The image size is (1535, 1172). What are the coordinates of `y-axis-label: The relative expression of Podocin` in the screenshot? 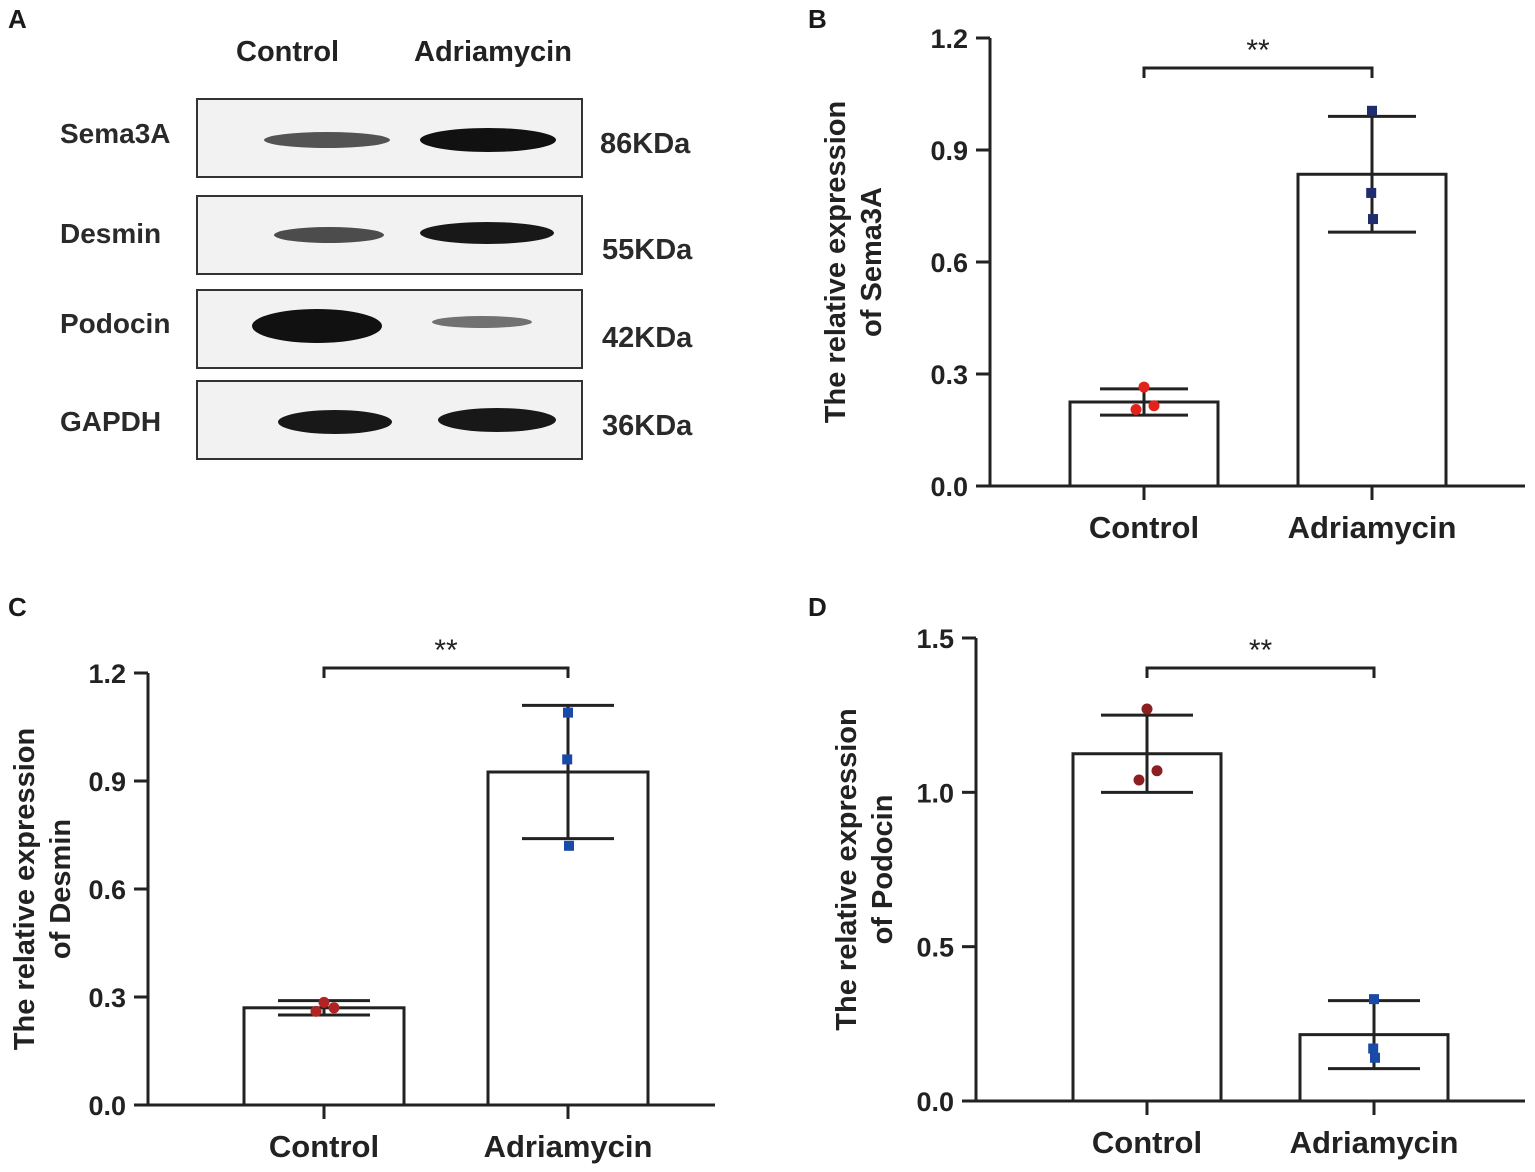 It's located at (865, 869).